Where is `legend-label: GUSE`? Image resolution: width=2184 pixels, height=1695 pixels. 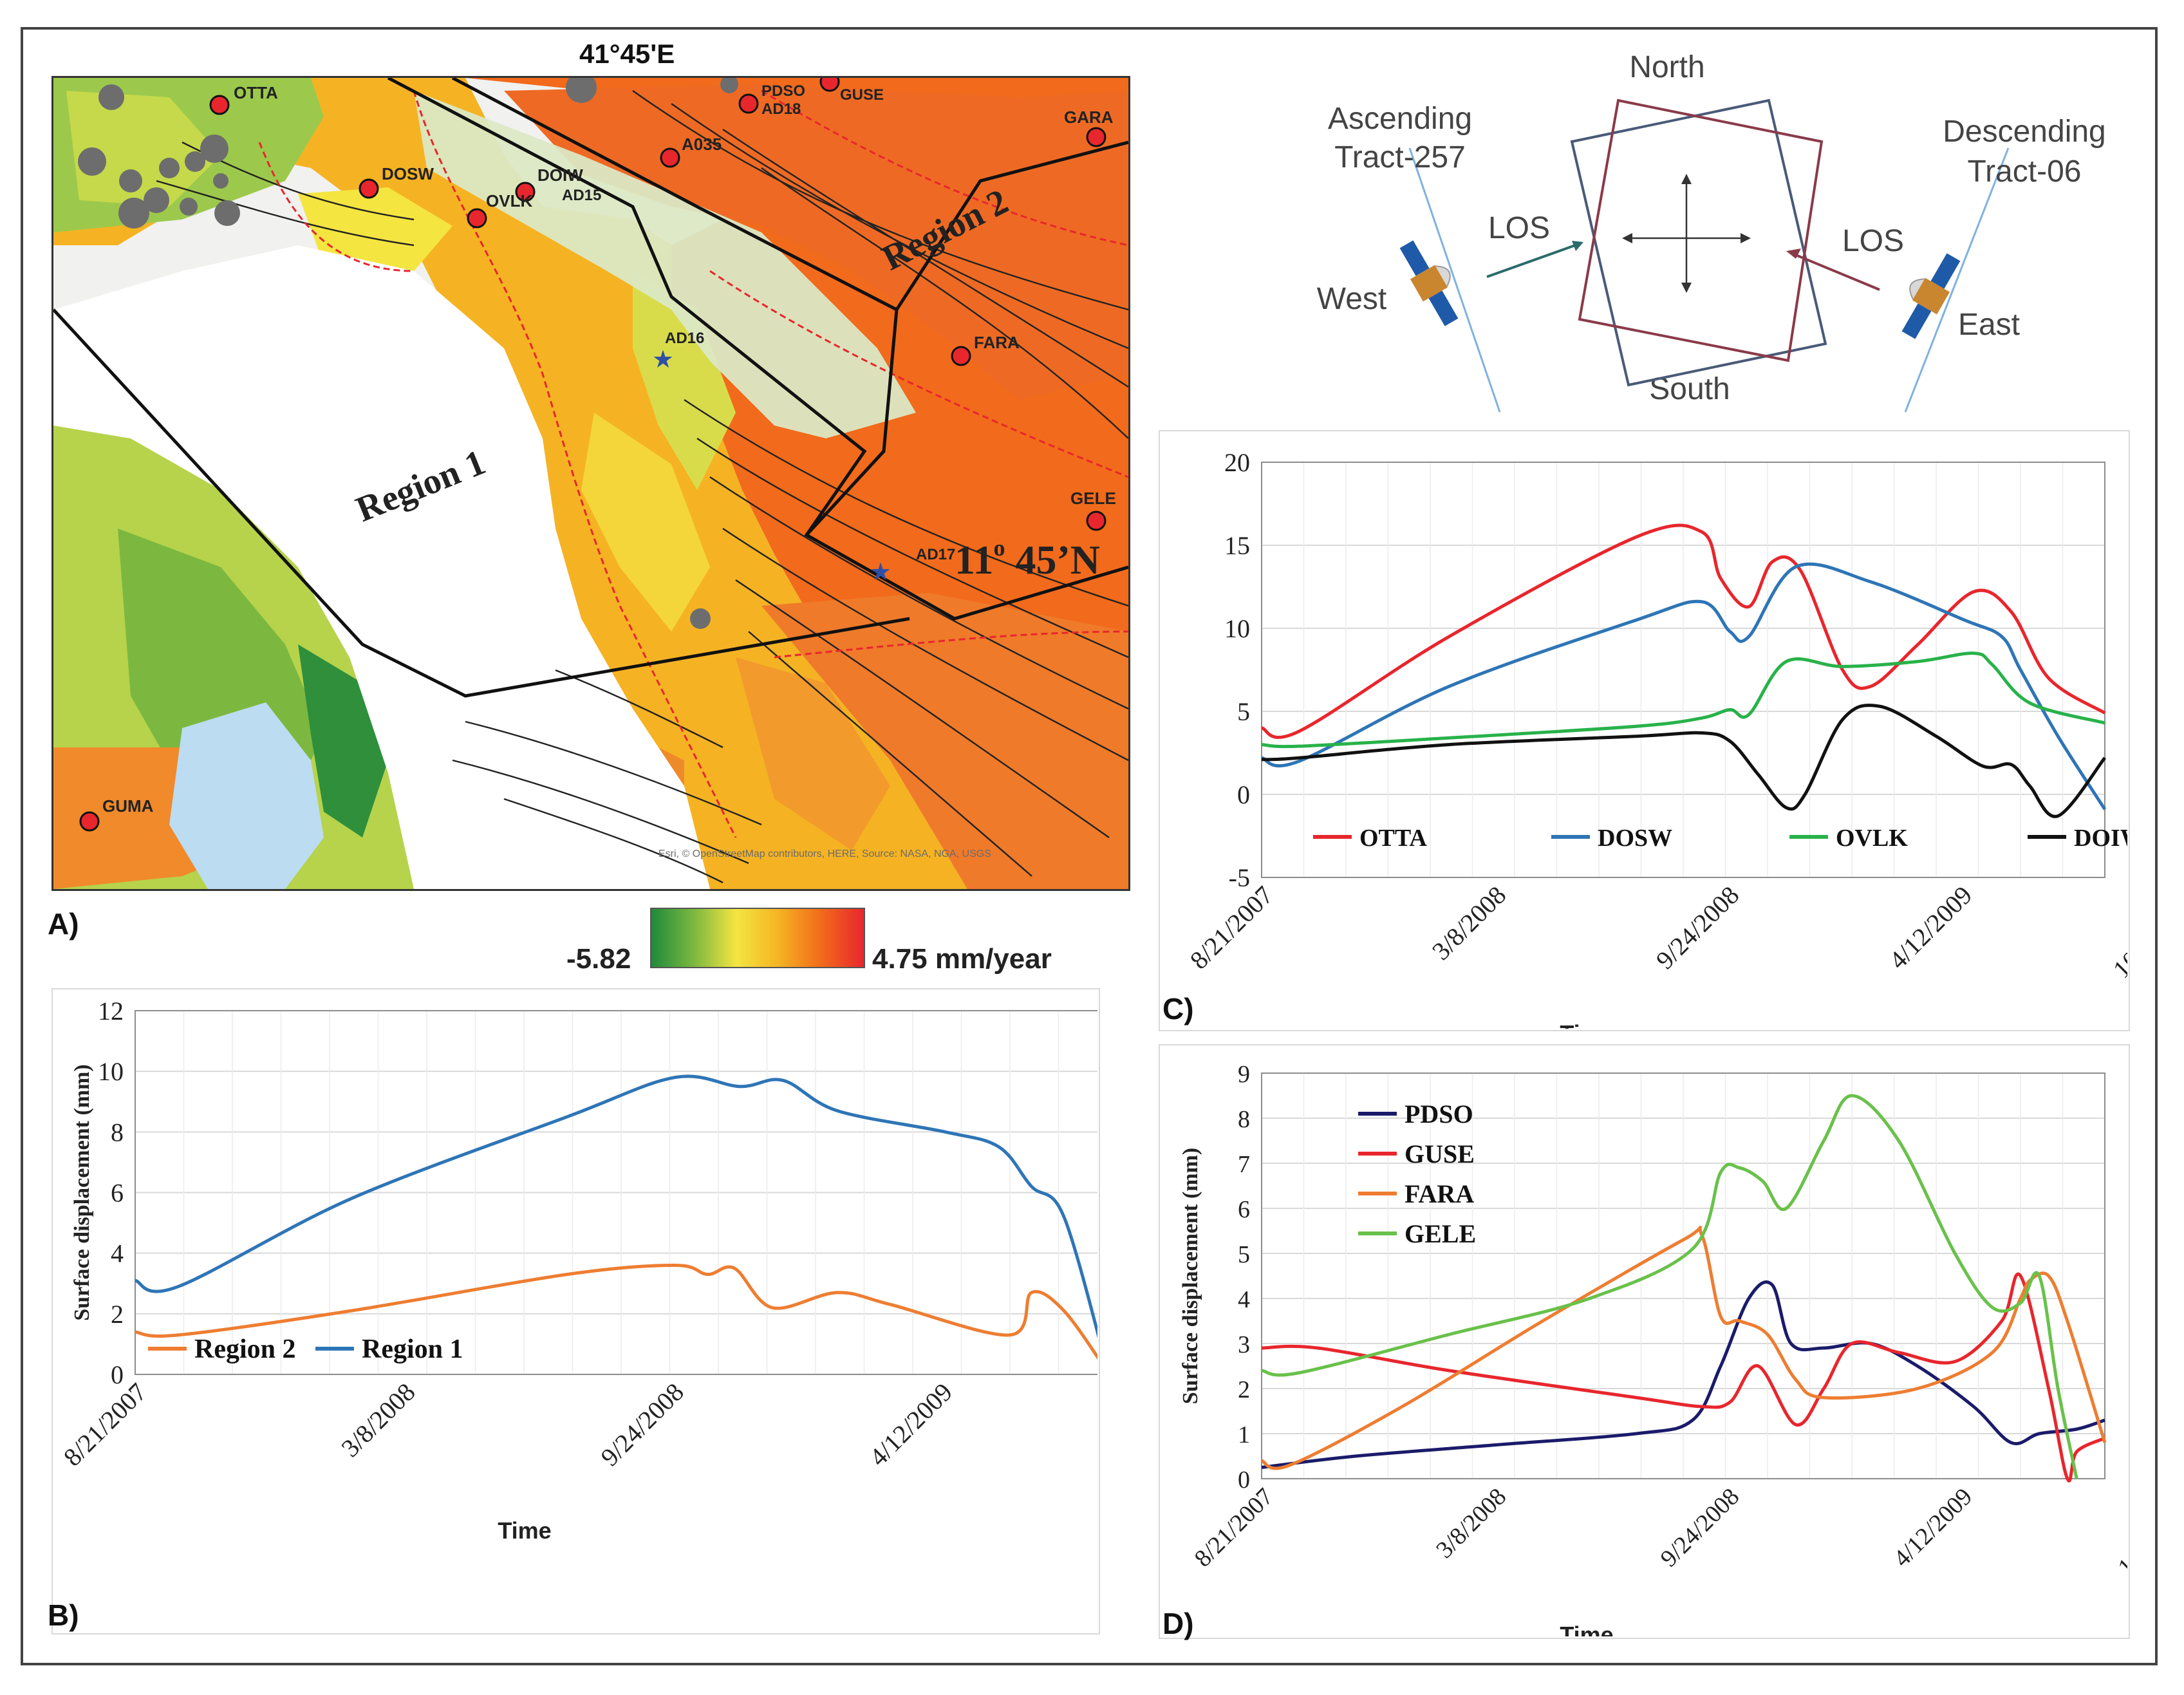
legend-label: GUSE is located at coordinates (1440, 1153).